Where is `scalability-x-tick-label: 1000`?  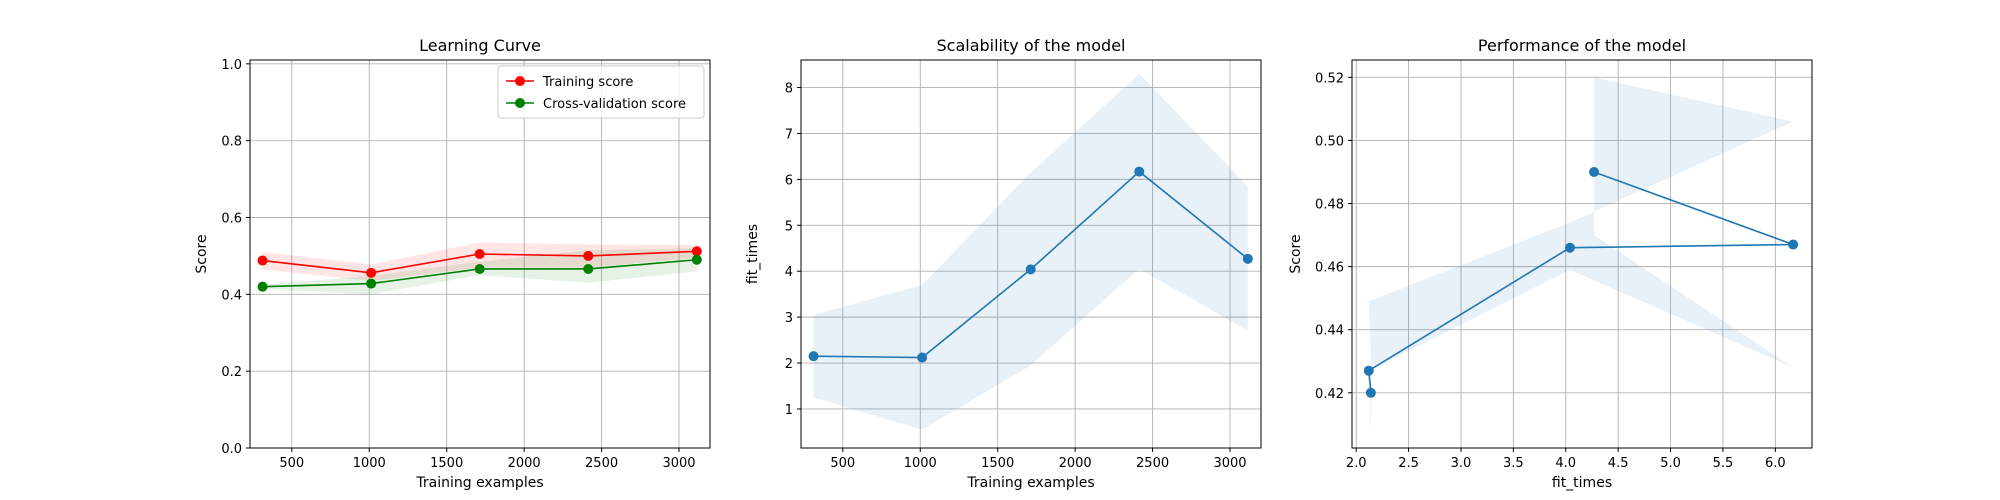
scalability-x-tick-label: 1000 is located at coordinates (920, 463).